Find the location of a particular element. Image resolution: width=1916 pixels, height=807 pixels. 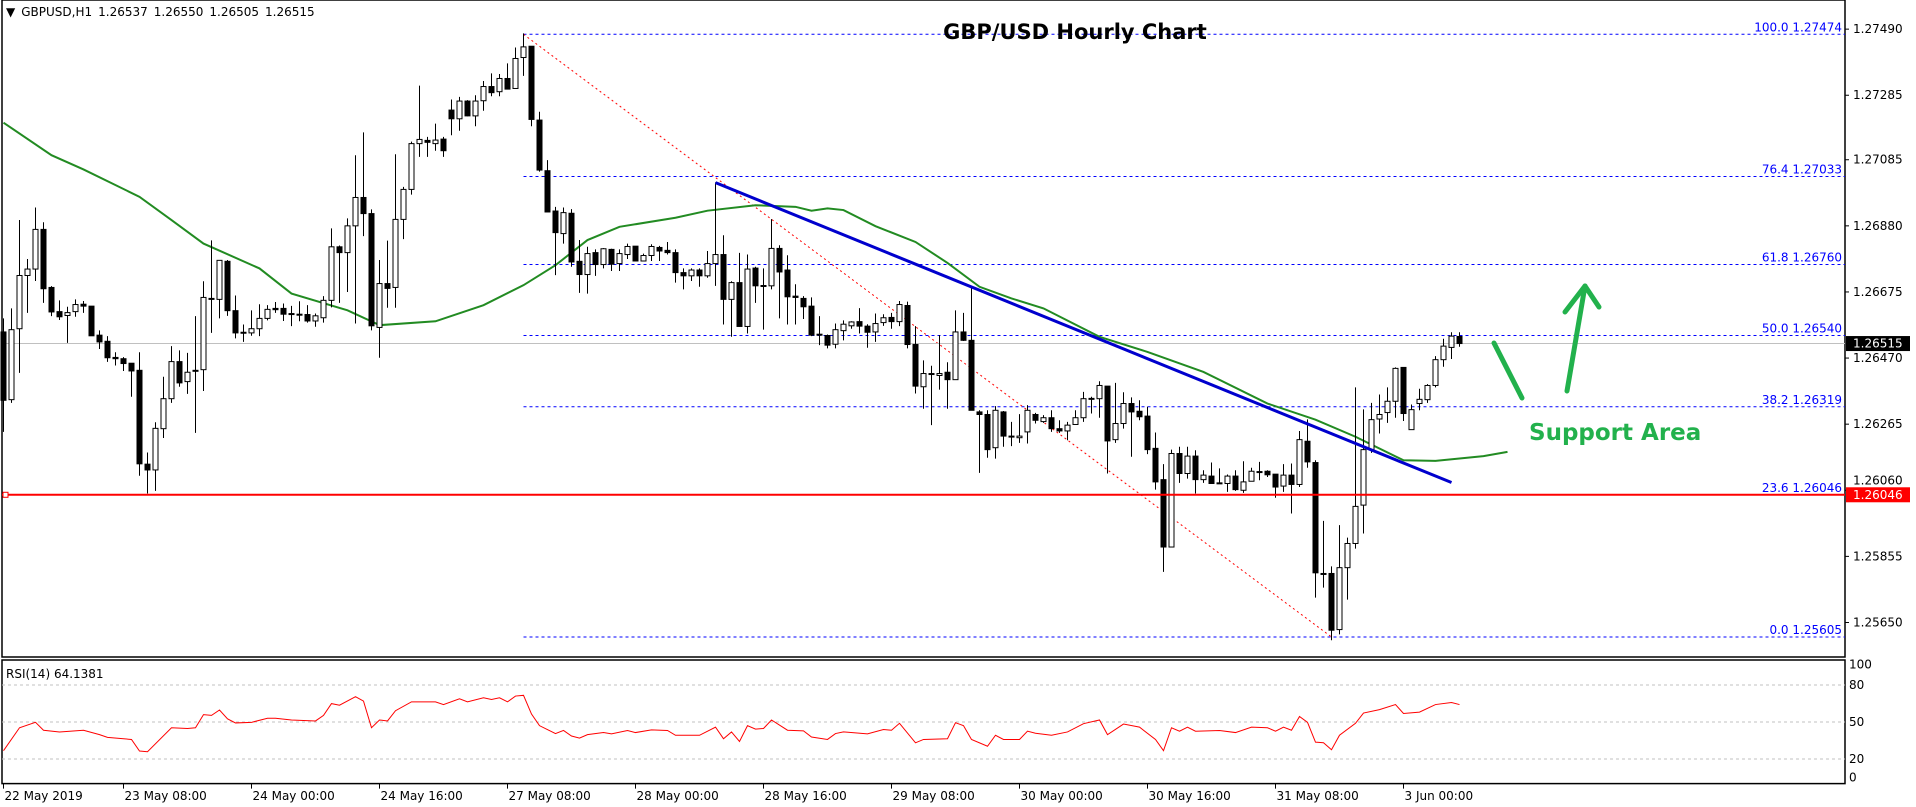

fib-level-label: 23.6 1.26046 is located at coordinates (1802, 488).